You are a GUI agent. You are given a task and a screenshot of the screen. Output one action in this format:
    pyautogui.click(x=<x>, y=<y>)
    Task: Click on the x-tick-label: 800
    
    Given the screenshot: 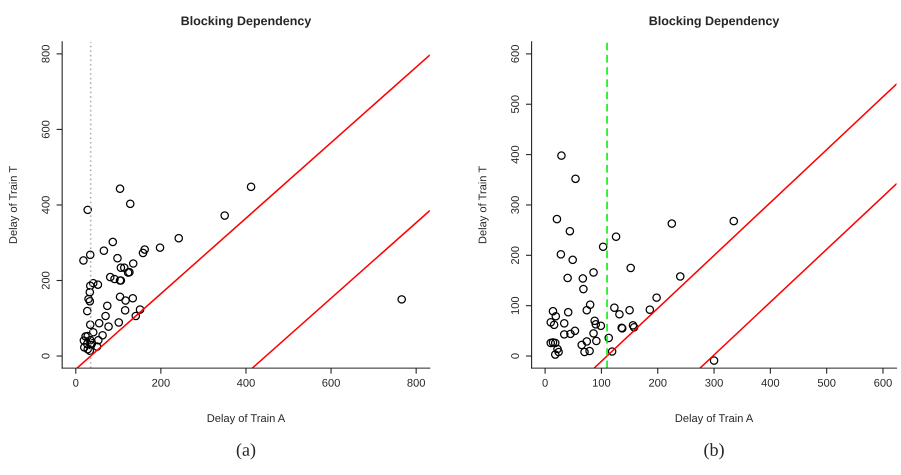 What is the action you would take?
    pyautogui.click(x=416, y=382)
    